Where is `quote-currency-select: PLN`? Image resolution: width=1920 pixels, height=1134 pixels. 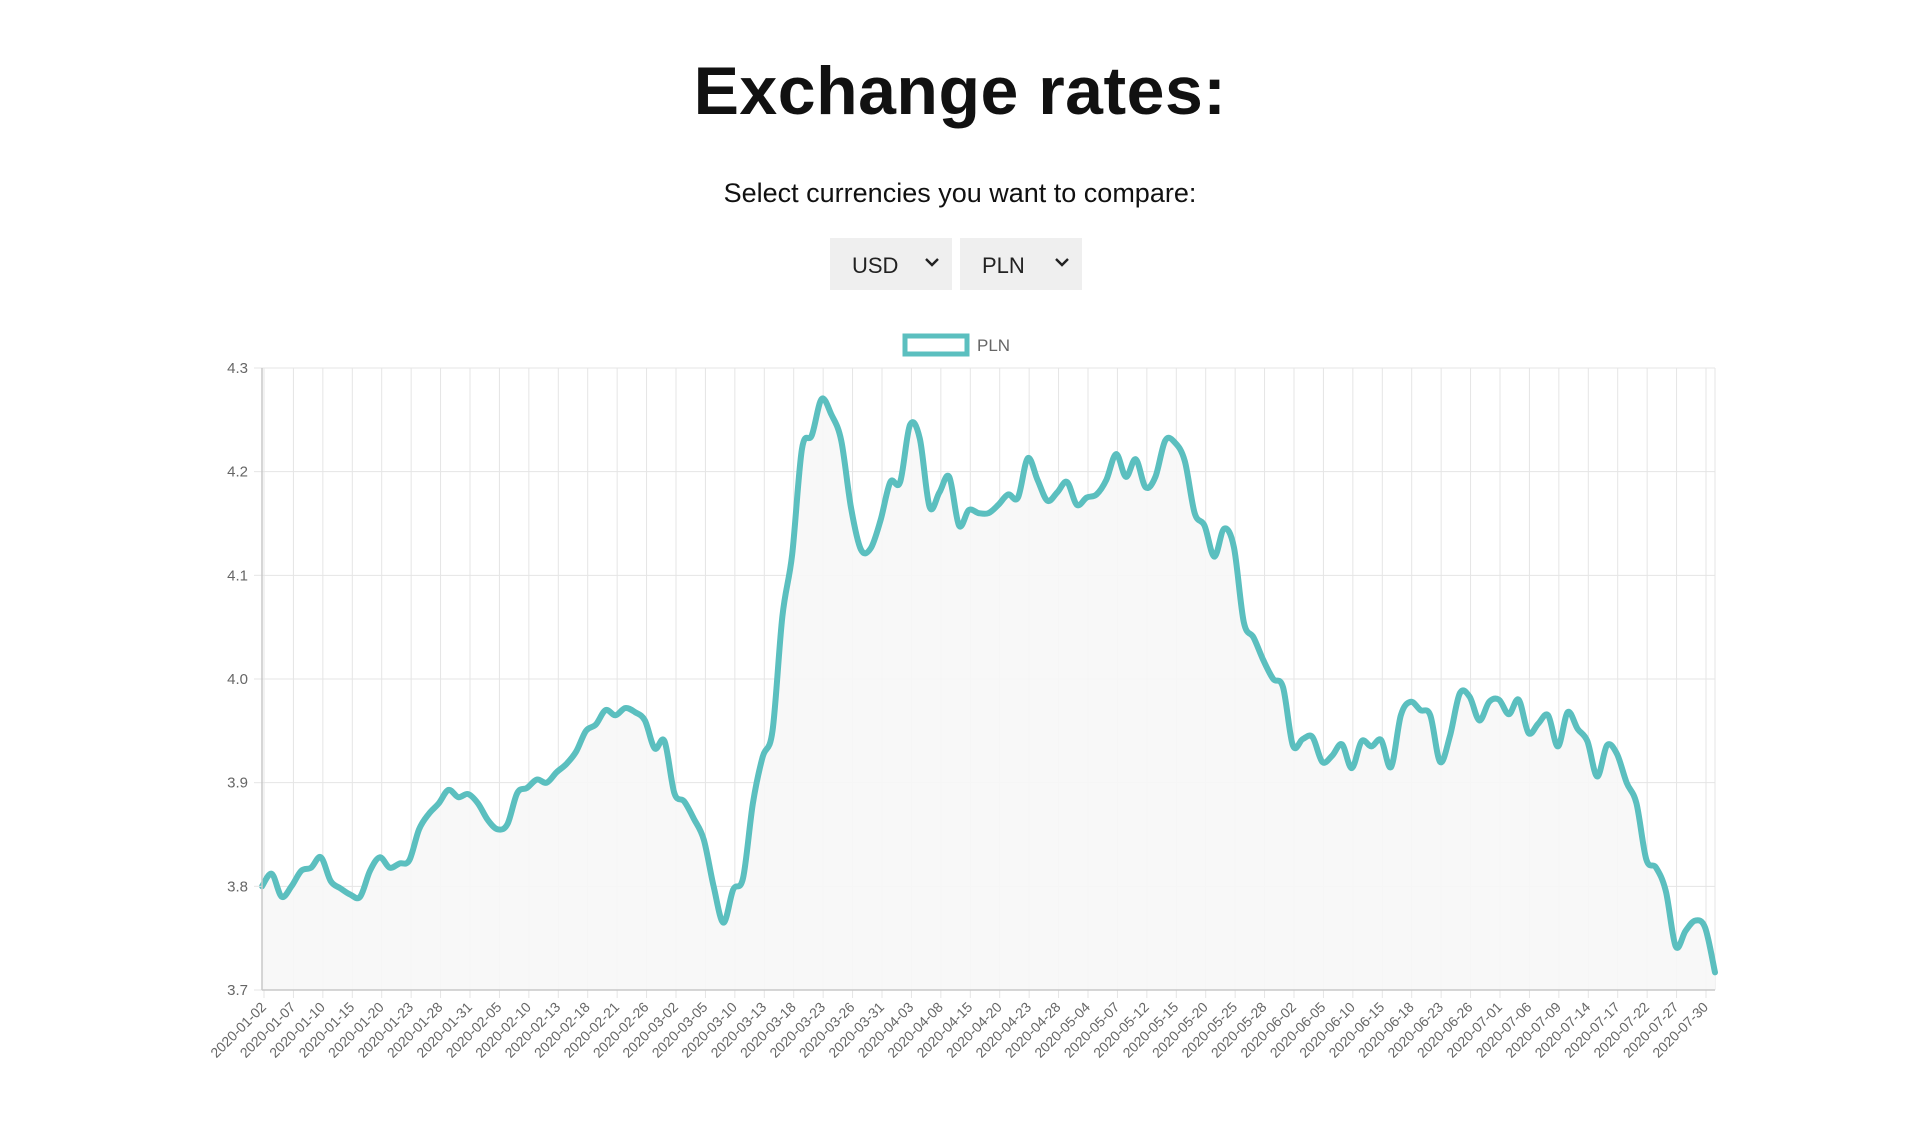 quote-currency-select: PLN is located at coordinates (1021, 264).